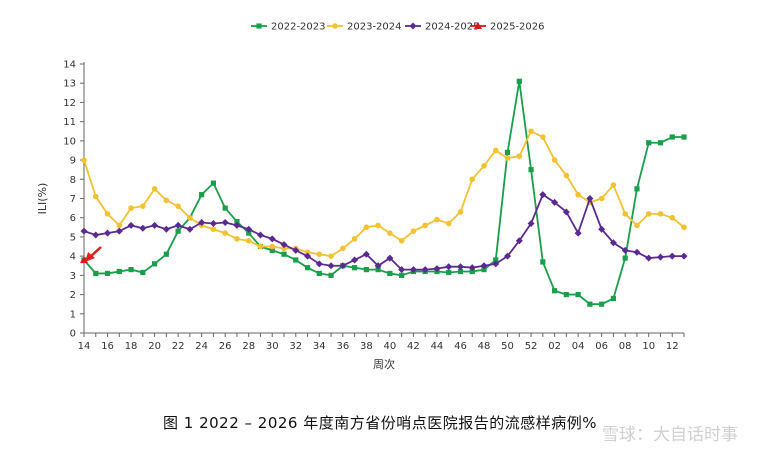 The width and height of the screenshot is (760, 455). What do you see at coordinates (201, 346) in the screenshot?
I see `x-tick-label: 24` at bounding box center [201, 346].